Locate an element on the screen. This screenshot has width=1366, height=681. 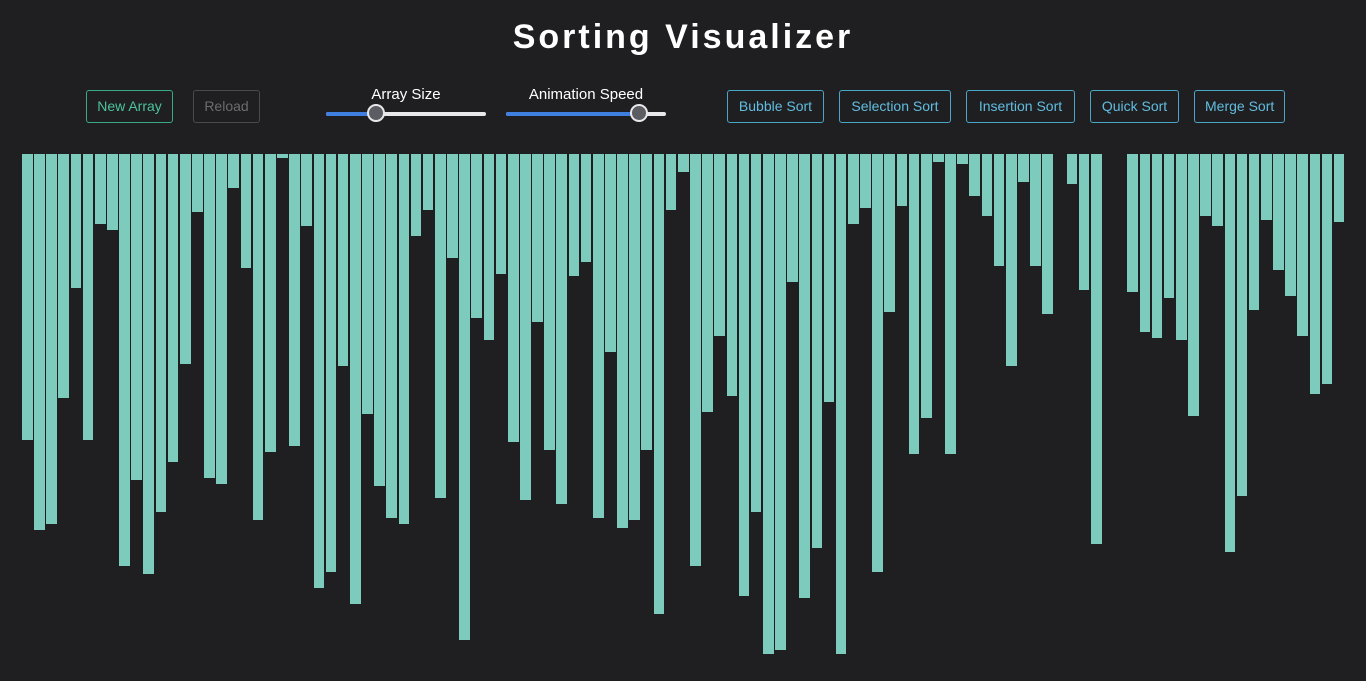
page-title: Sorting Visualizer is located at coordinates (683, 37).